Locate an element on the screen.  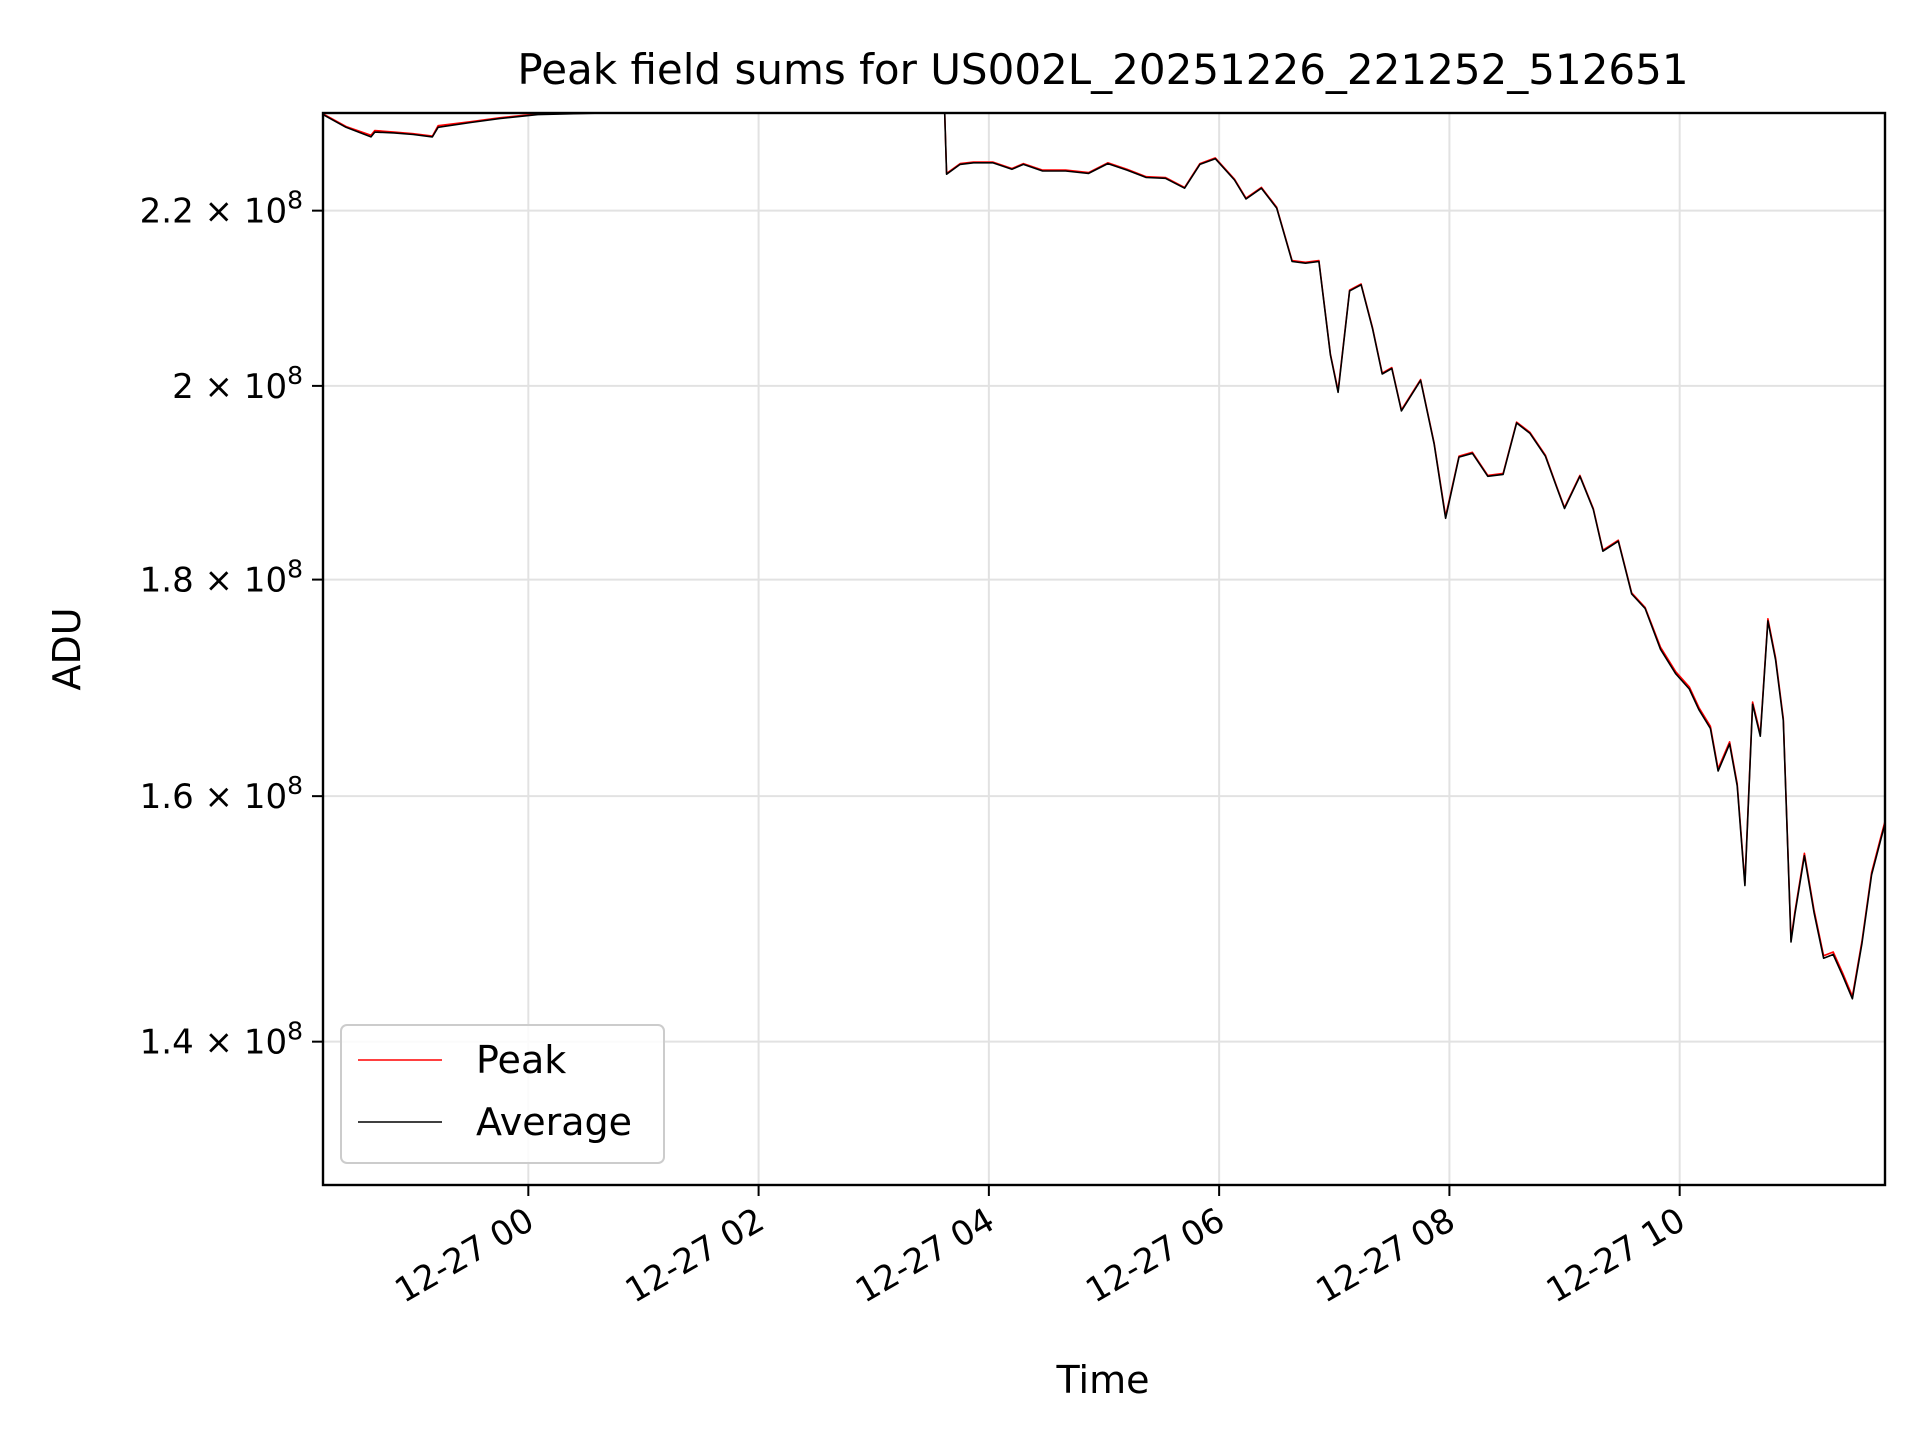
y-tick-label: 2 × 10⁸ is located at coordinates (237, 384).